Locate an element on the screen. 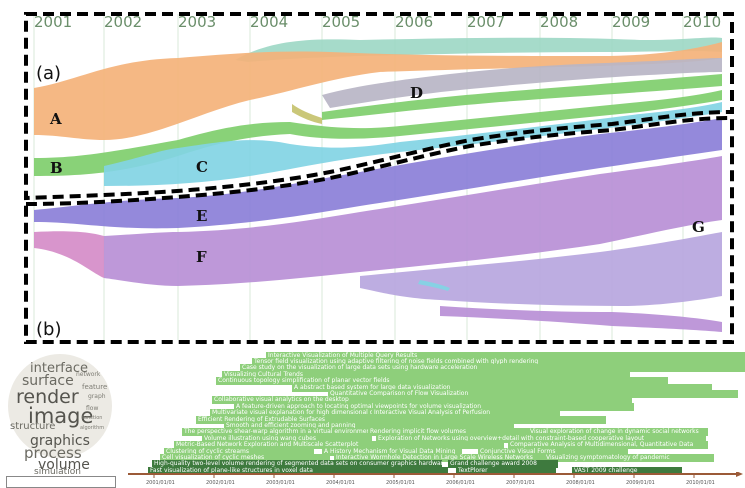 Image resolution: width=745 pixels, height=488 pixels. axis-tick-label: 2005/01/01 is located at coordinates (400, 483).